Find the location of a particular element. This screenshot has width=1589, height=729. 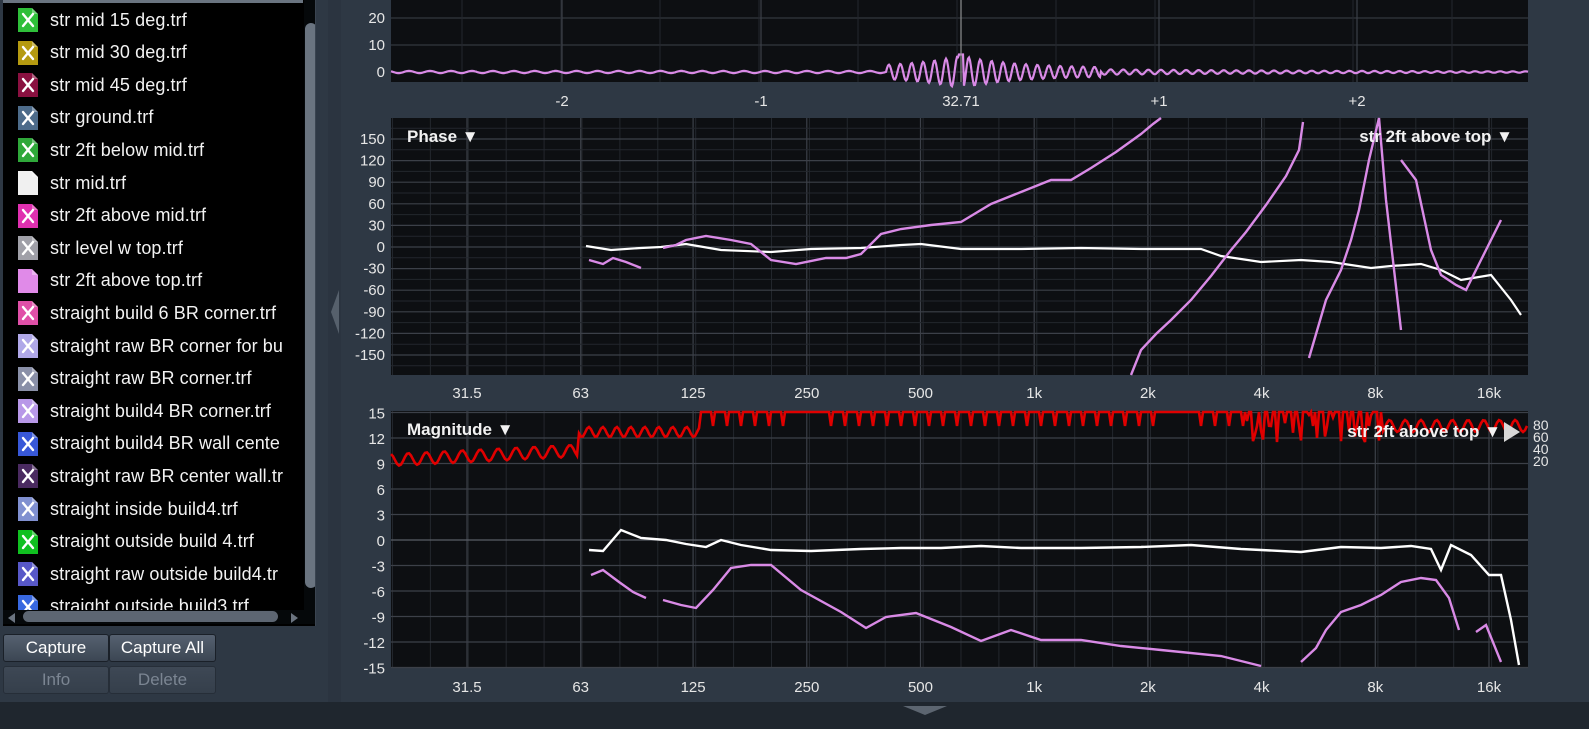

file-list-item: str ground.trf is located at coordinates (153, 118).